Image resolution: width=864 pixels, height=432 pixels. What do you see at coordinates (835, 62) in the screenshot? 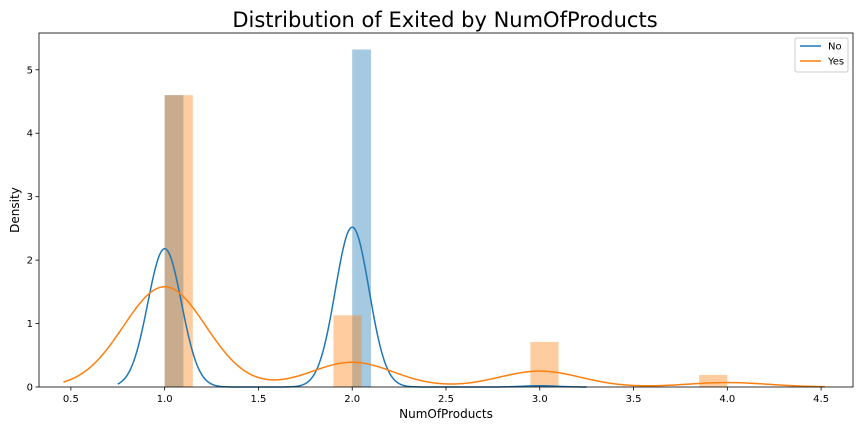
I see `legend-label-yes: Yes` at bounding box center [835, 62].